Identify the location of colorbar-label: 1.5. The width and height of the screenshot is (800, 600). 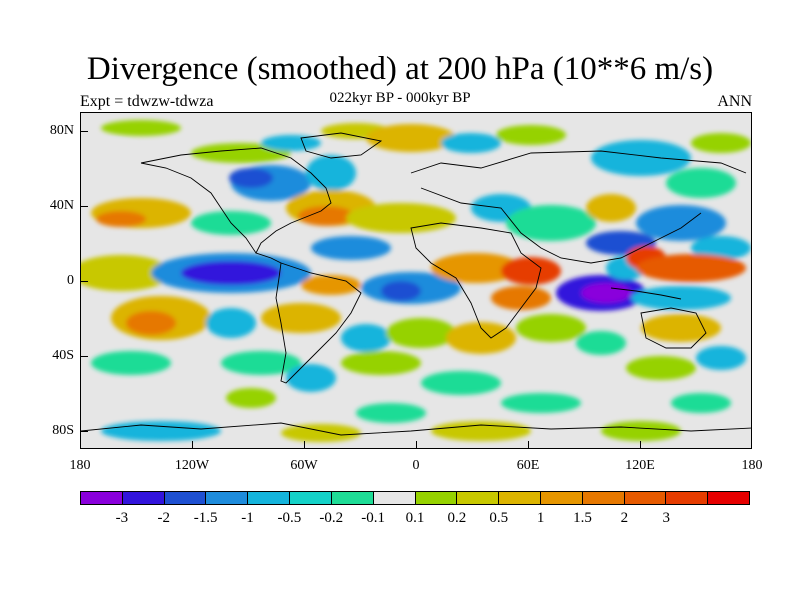
(582, 518).